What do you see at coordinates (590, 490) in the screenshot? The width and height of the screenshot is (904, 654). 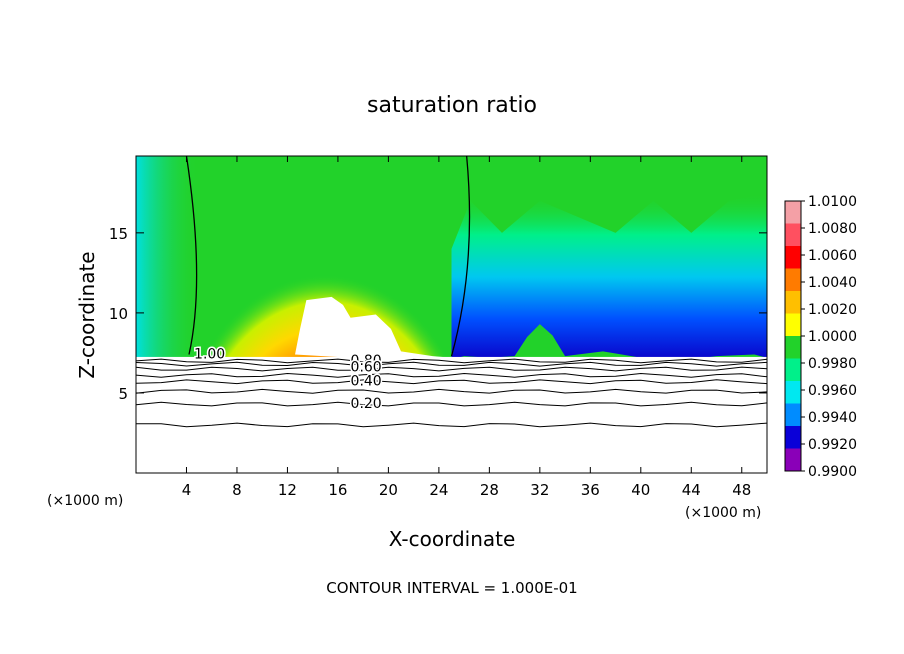 I see `x-tick-label: 36` at bounding box center [590, 490].